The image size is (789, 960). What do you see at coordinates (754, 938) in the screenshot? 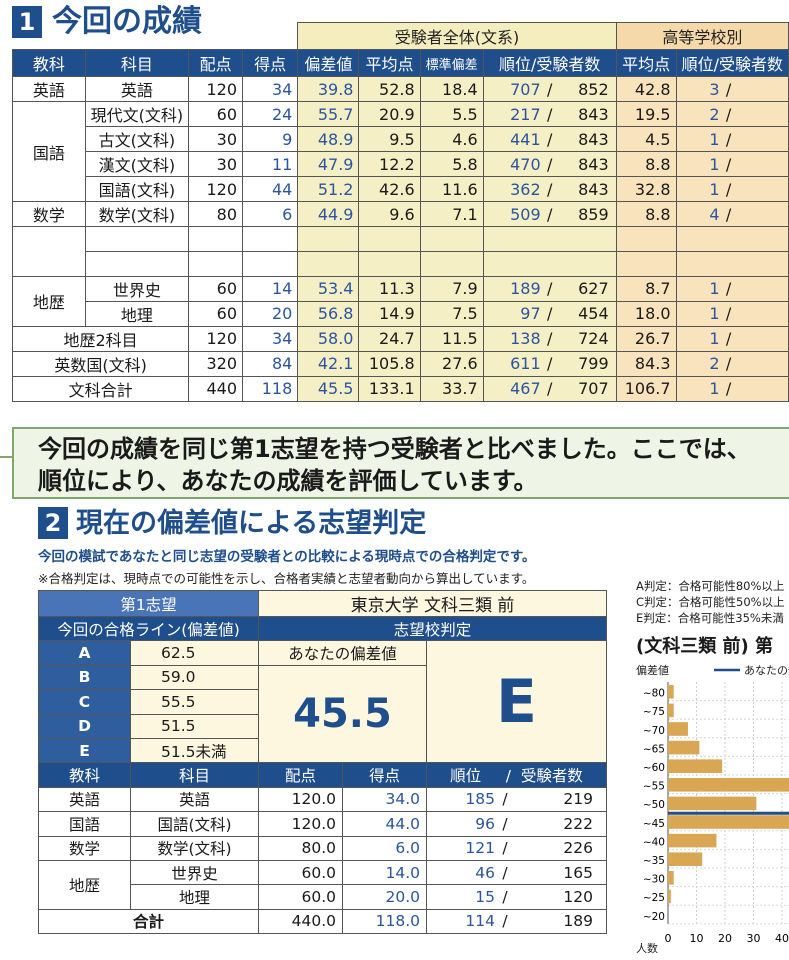
I see `x-tick-label: 30` at bounding box center [754, 938].